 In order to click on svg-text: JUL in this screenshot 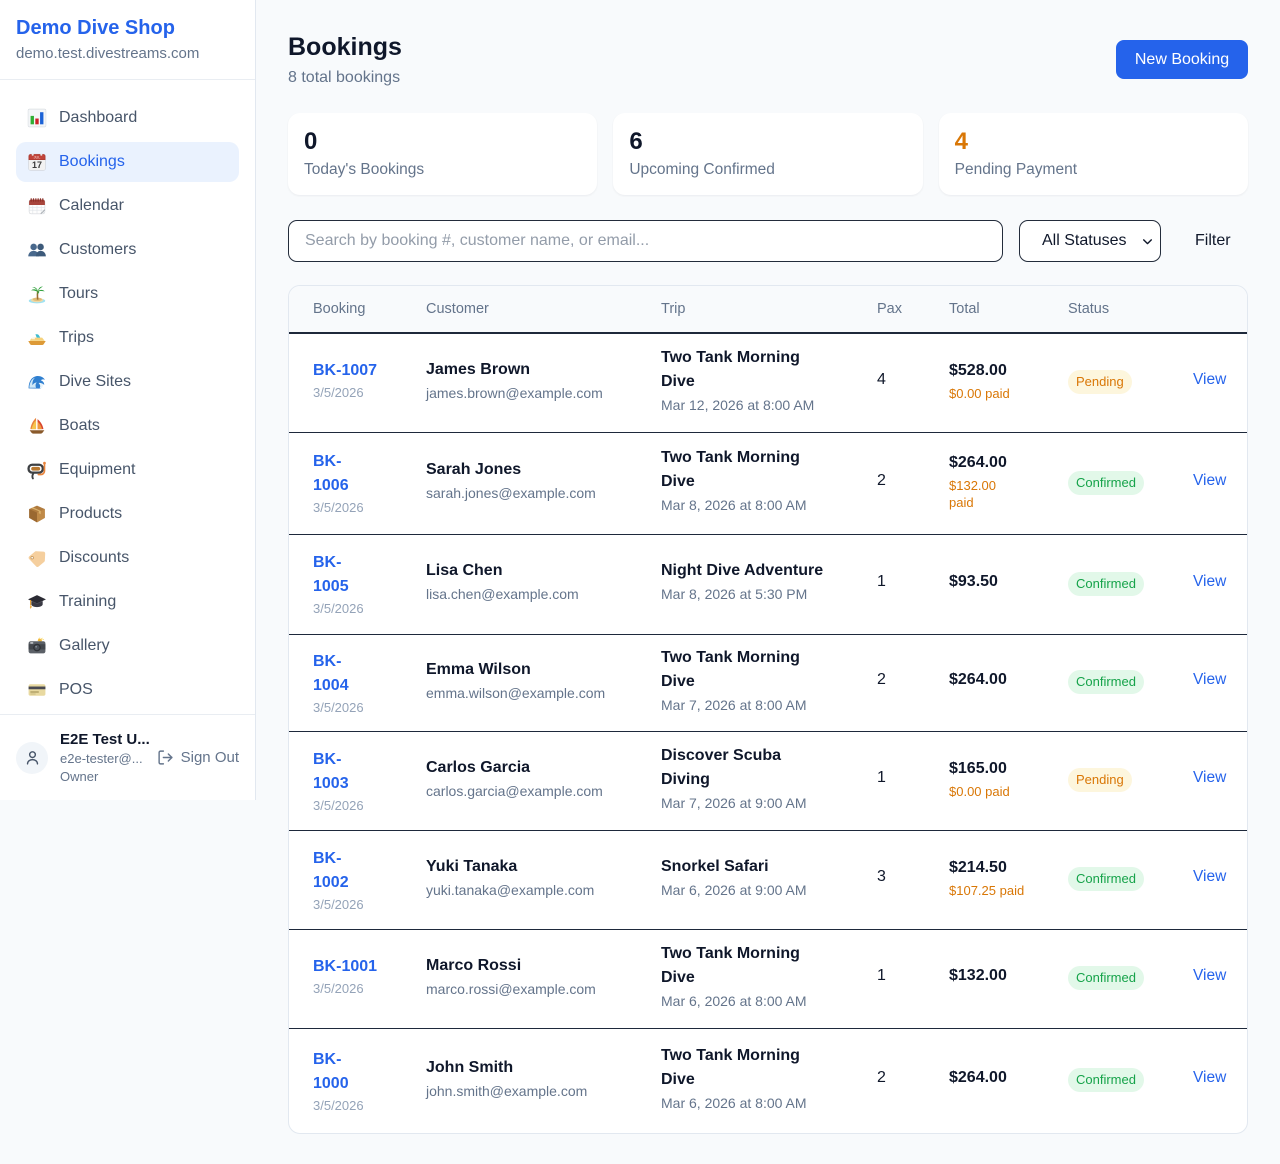, I will do `click(37, 158)`.